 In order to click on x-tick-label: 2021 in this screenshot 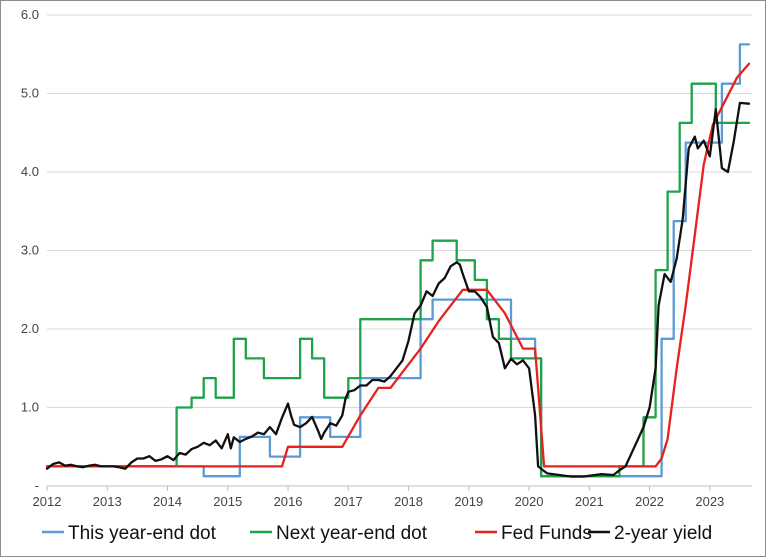, I will do `click(589, 501)`.